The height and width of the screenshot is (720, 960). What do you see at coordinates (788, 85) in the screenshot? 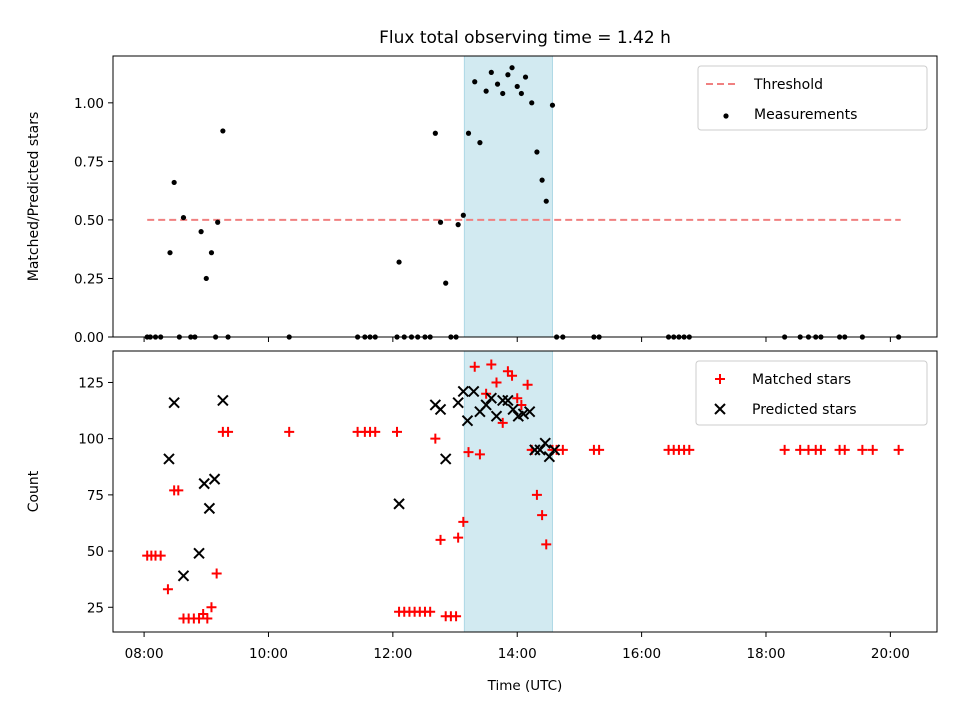
I see `legend-label: Threshold` at bounding box center [788, 85].